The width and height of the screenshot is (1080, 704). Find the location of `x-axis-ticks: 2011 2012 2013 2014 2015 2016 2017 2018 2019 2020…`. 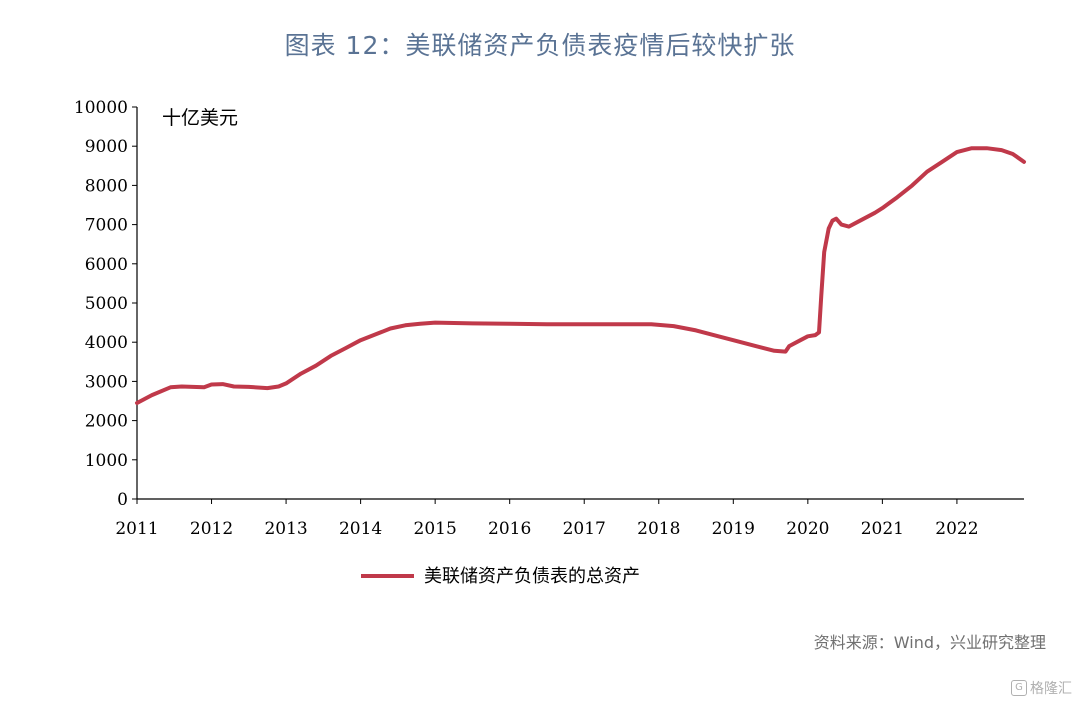

x-axis-ticks: 2011 2012 2013 2014 2015 2016 2017 2018 2019 2020… is located at coordinates (547, 519).